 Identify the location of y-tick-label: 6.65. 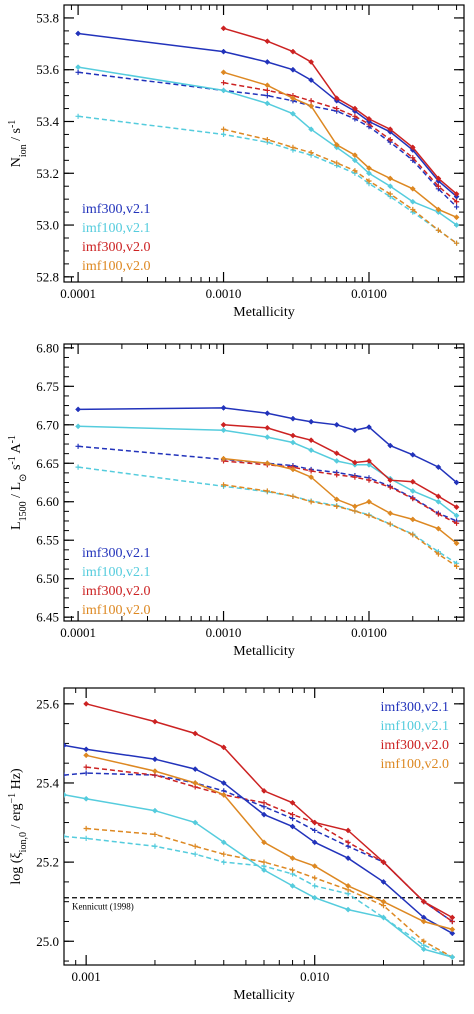
(47, 463).